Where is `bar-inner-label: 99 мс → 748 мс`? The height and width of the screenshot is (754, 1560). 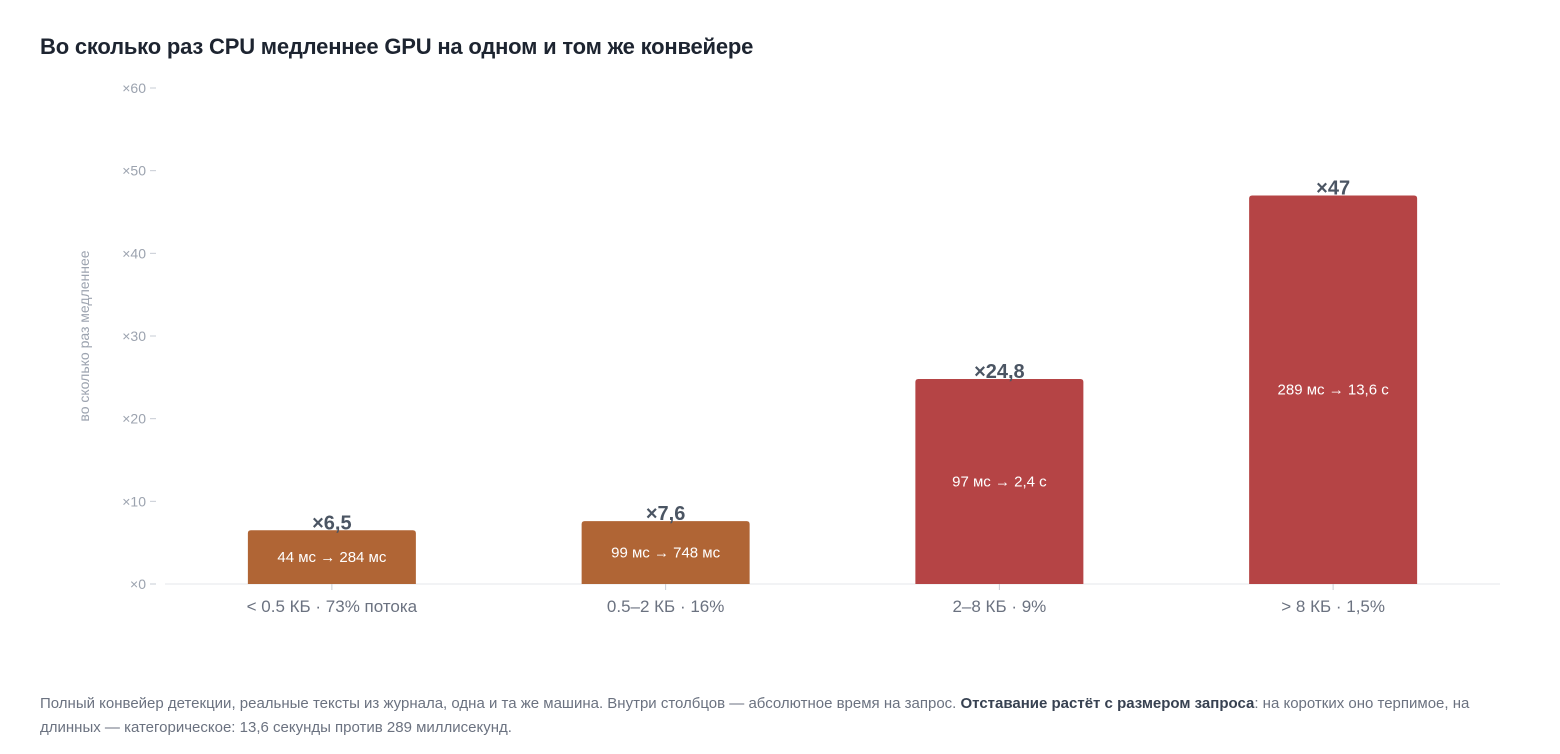
bar-inner-label: 99 мс → 748 мс is located at coordinates (666, 553).